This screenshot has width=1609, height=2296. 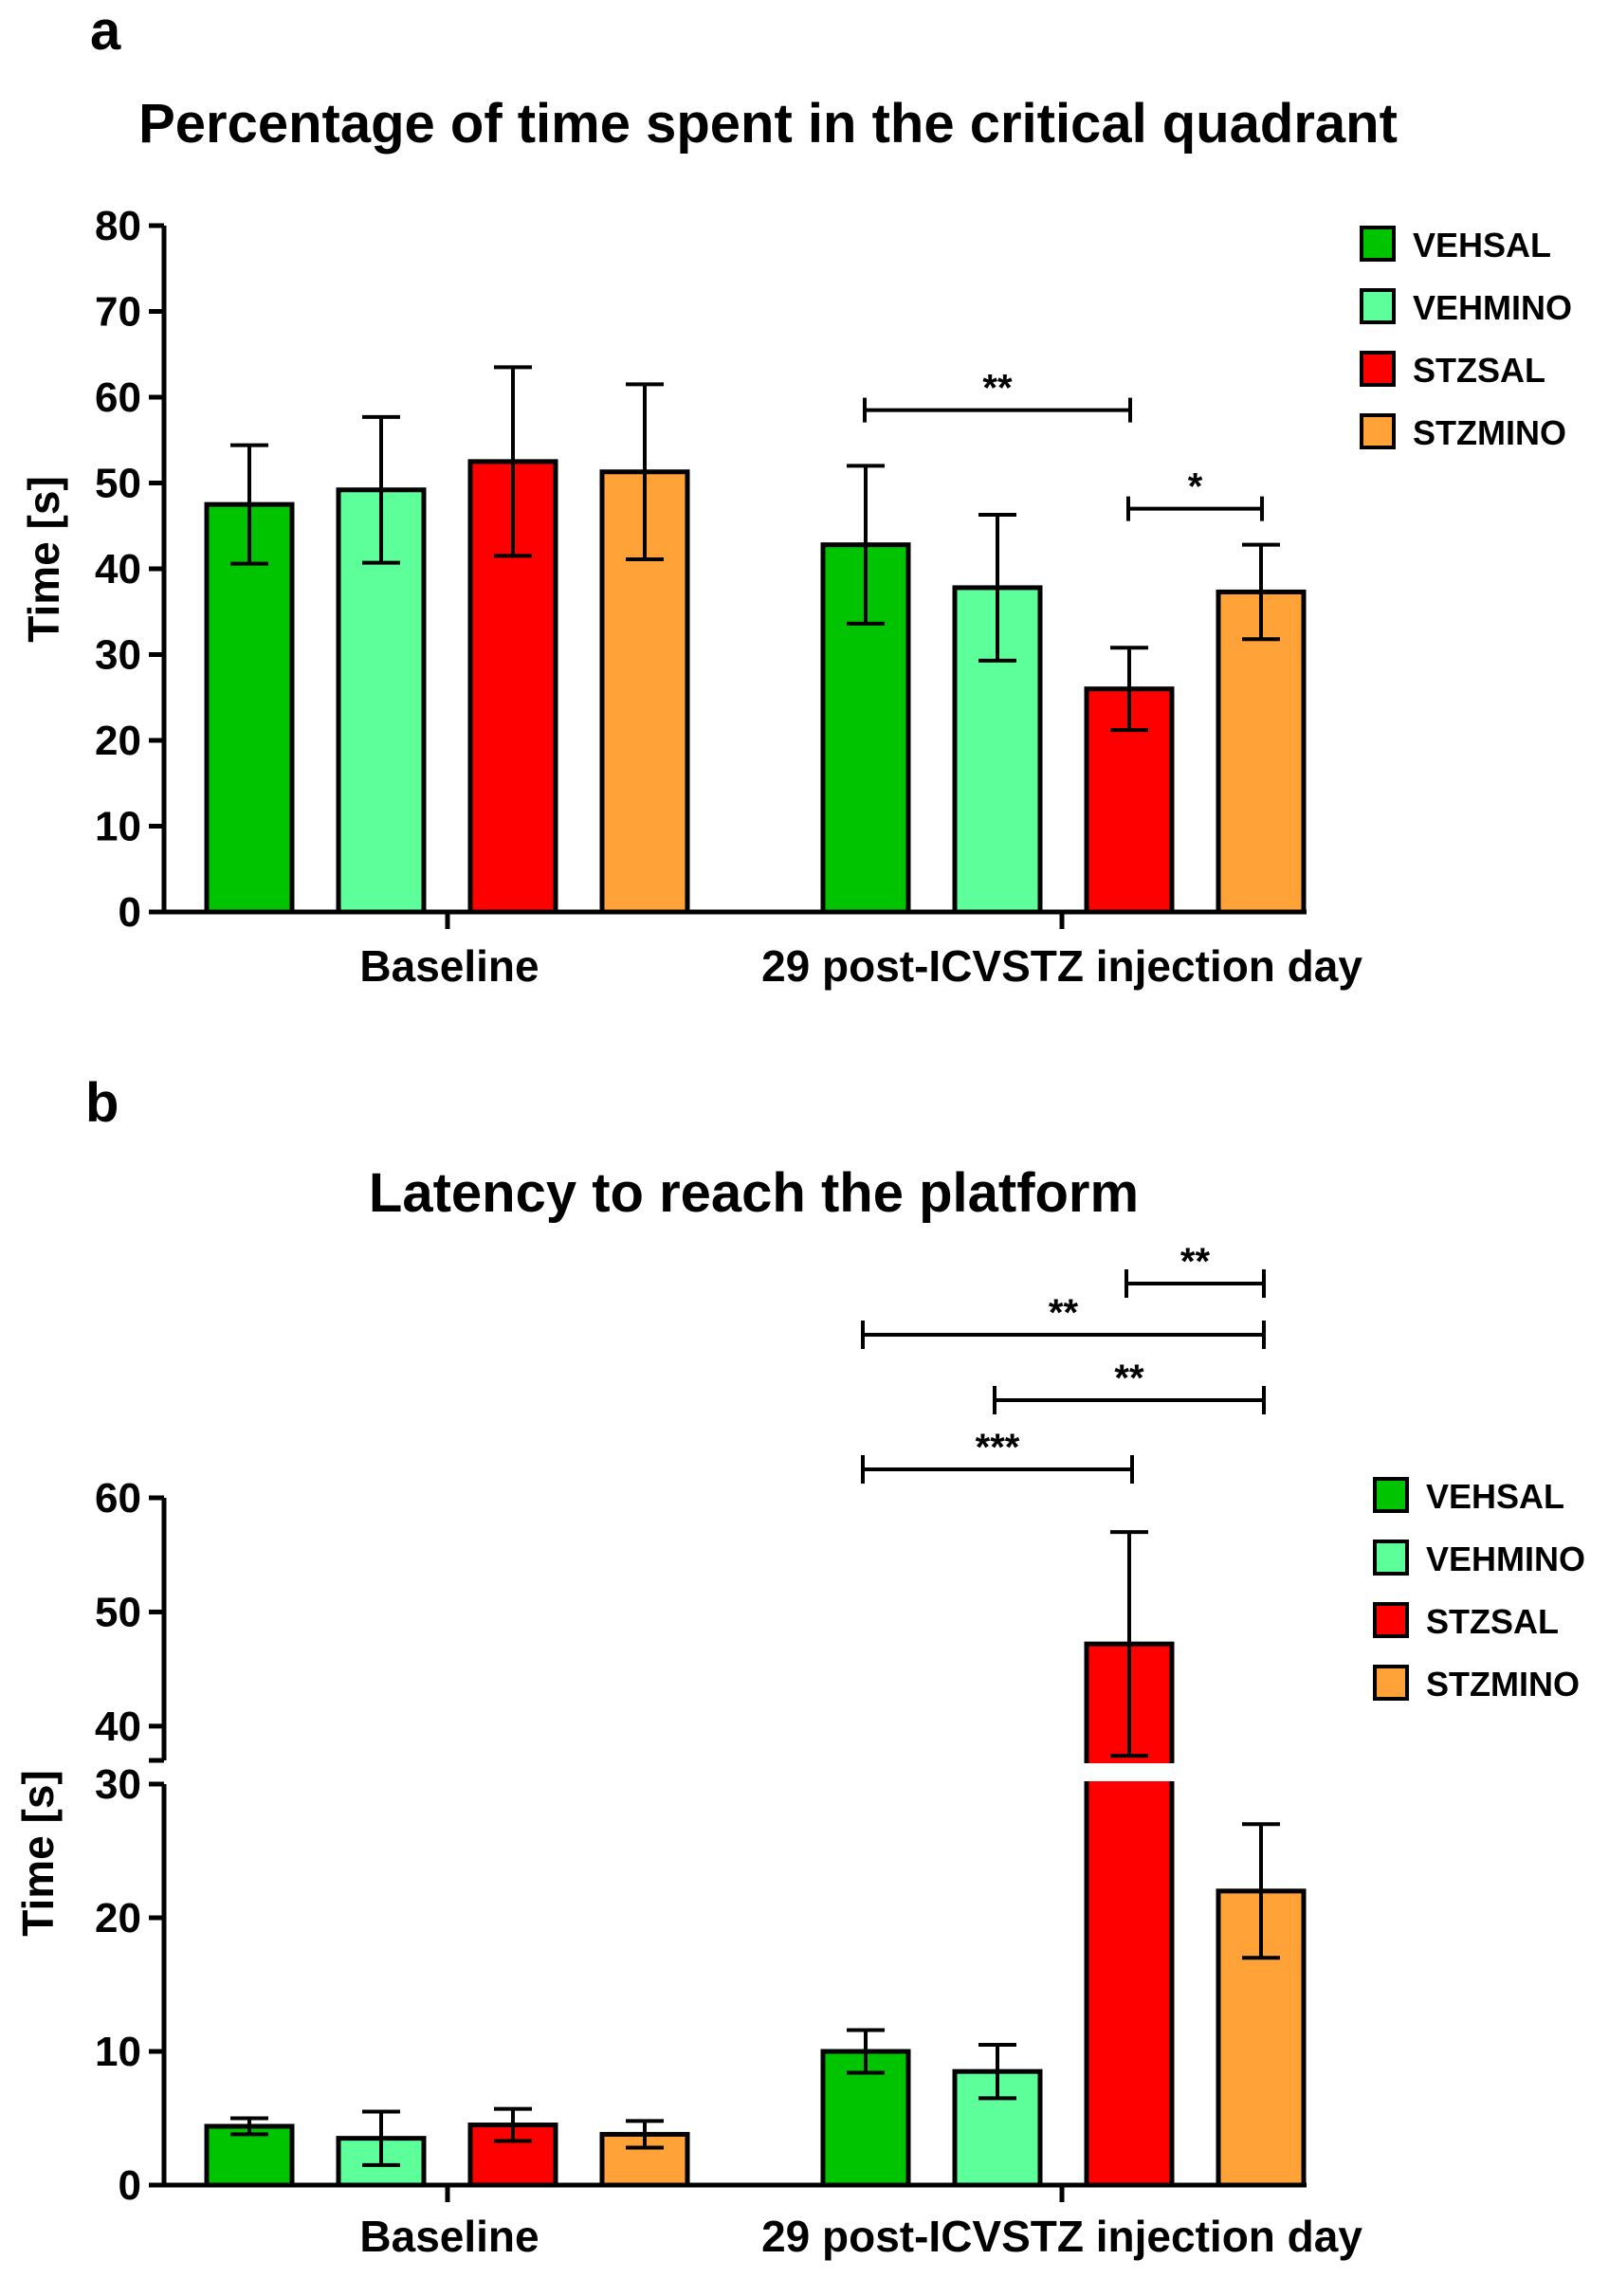 I want to click on chart-a-category-day29: 29 post-ICVSTZ injection day, so click(x=1061, y=966).